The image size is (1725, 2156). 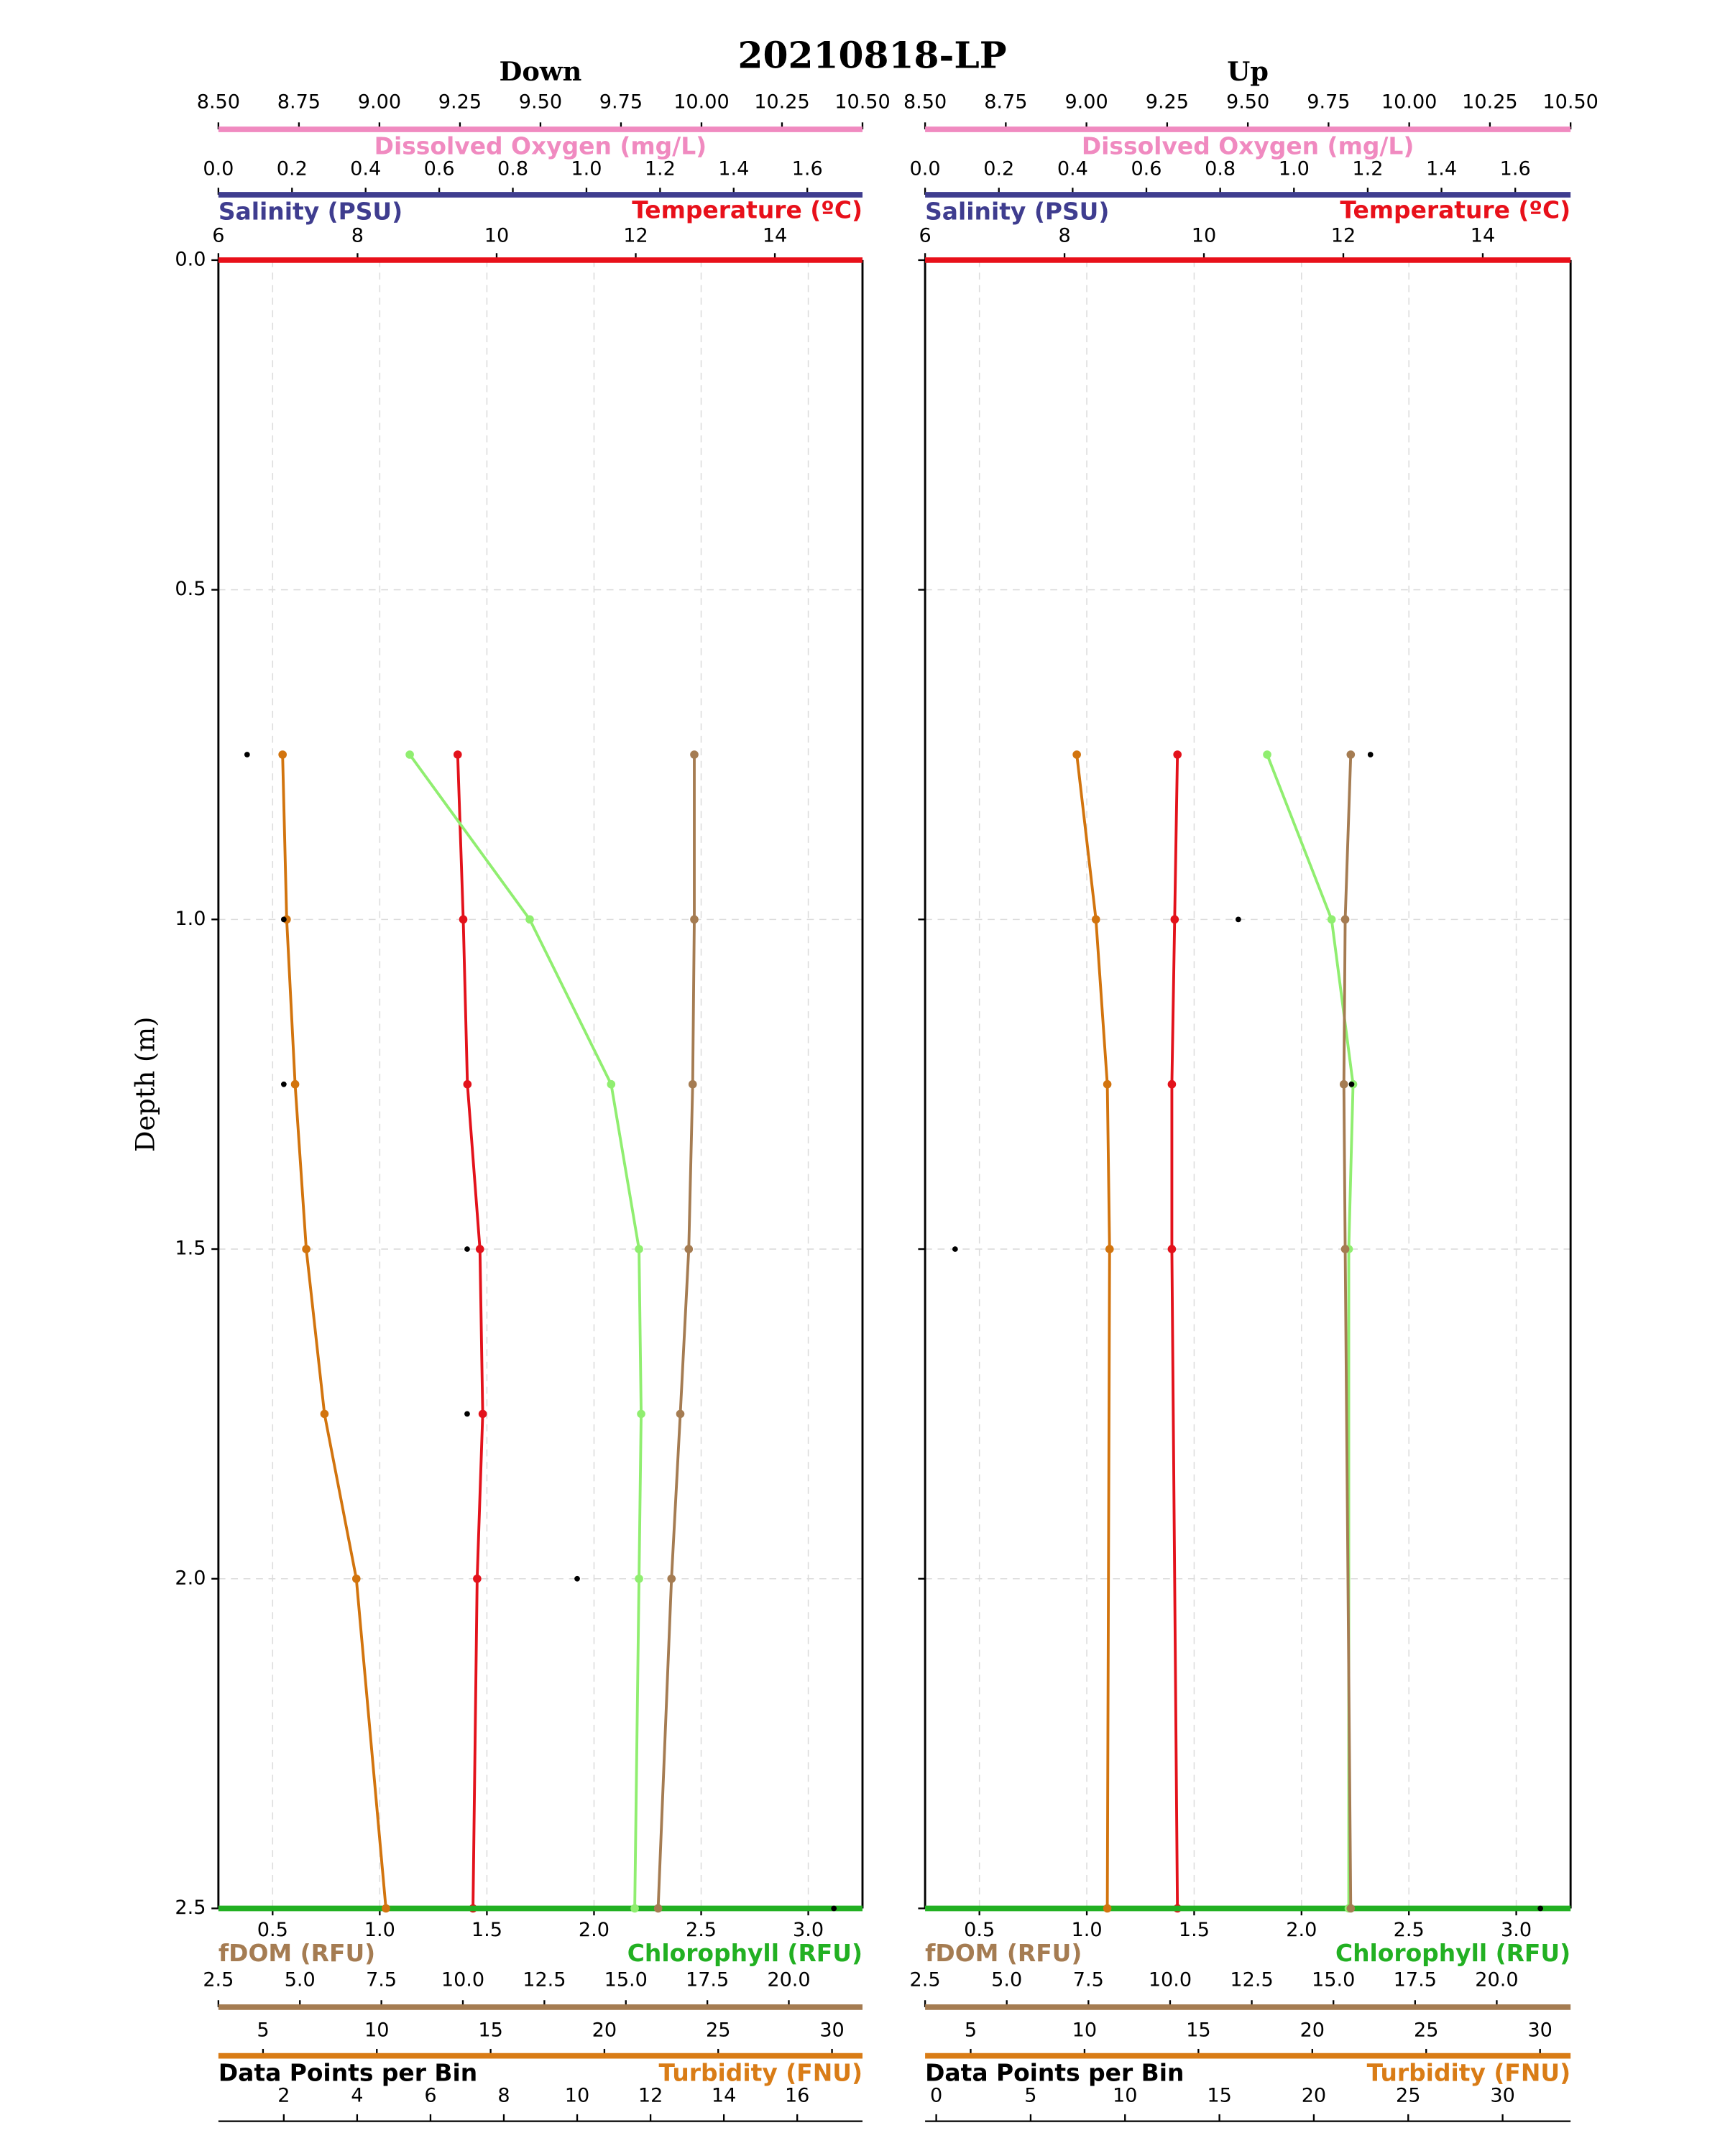 I want to click on axis-name: Turbidity (FNU), so click(x=760, y=2072).